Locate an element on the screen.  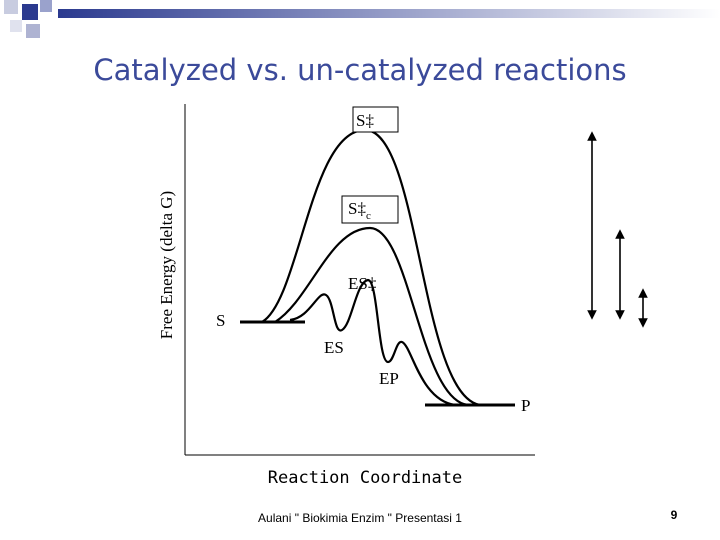
title: Catalyzed vs. un-catalyzed reactions is located at coordinates (359, 70).